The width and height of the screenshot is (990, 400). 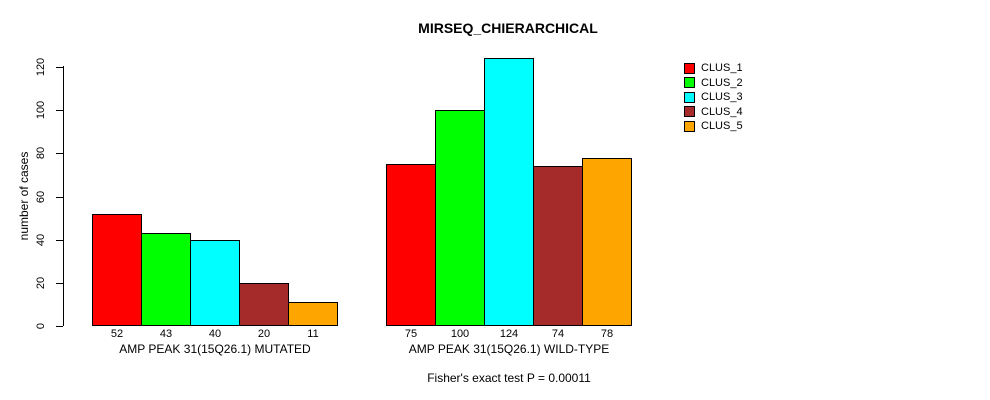 I want to click on bar-clus_3-group2, so click(x=509, y=192).